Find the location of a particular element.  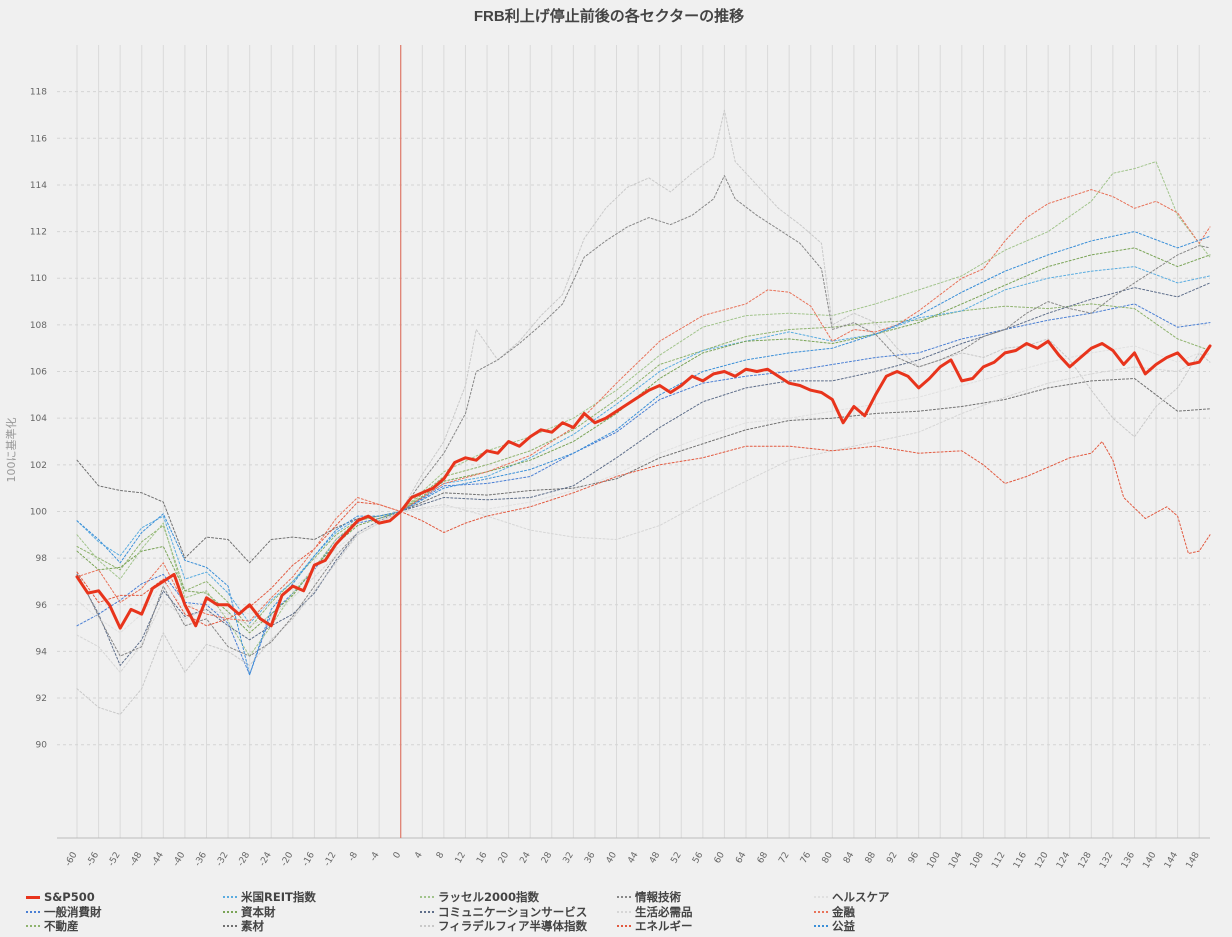

x-tick-label: 48 is located at coordinates (655, 857).